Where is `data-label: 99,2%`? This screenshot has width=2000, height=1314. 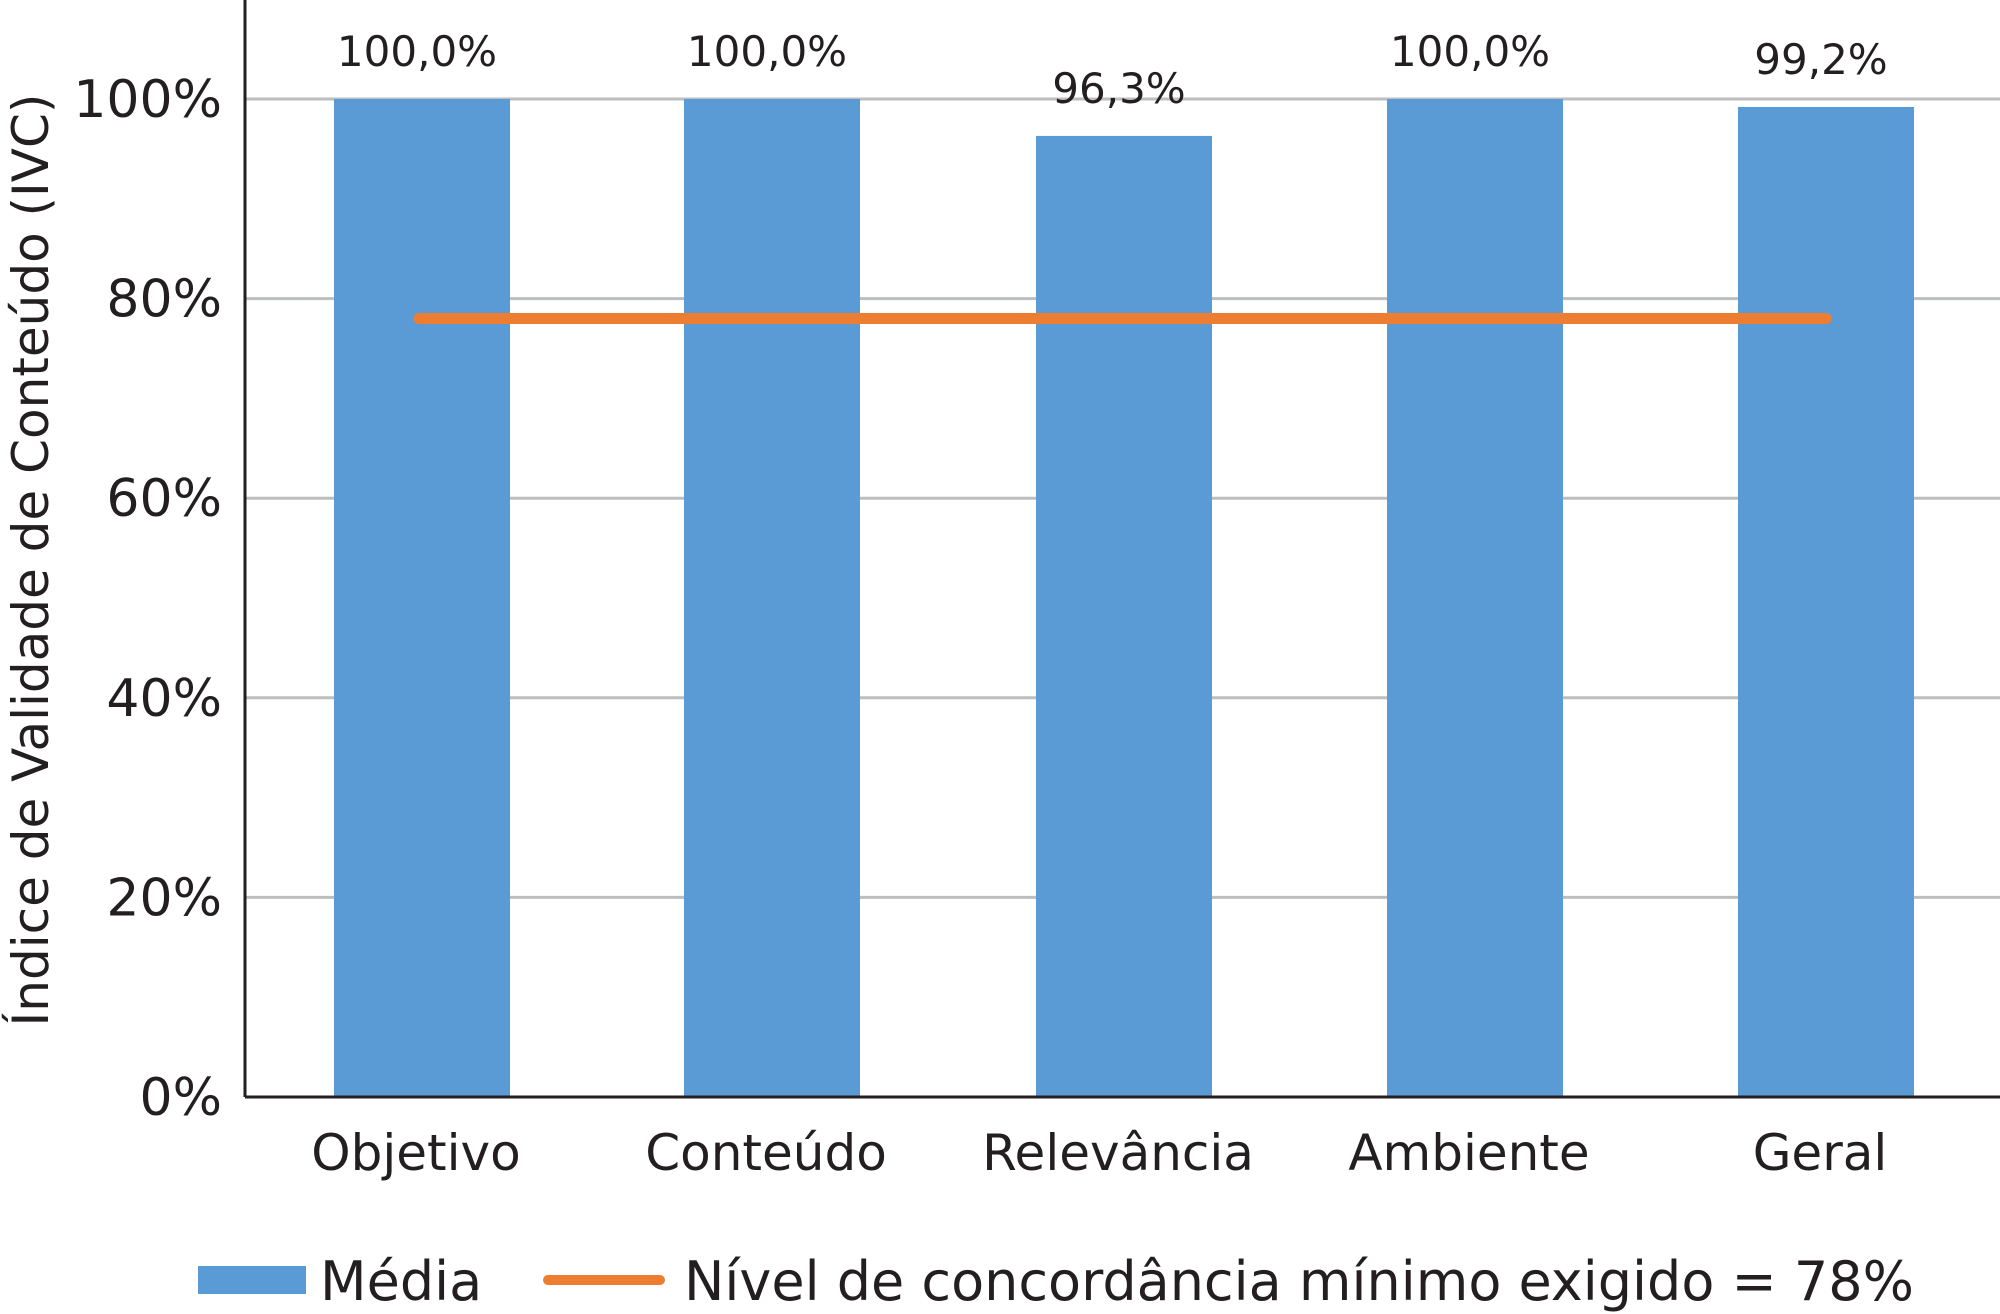
data-label: 99,2% is located at coordinates (1820, 59).